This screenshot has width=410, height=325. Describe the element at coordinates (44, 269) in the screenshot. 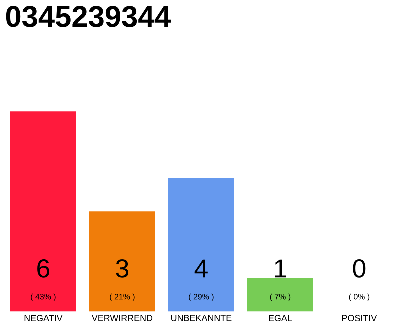

I see `data-label: 6` at that location.